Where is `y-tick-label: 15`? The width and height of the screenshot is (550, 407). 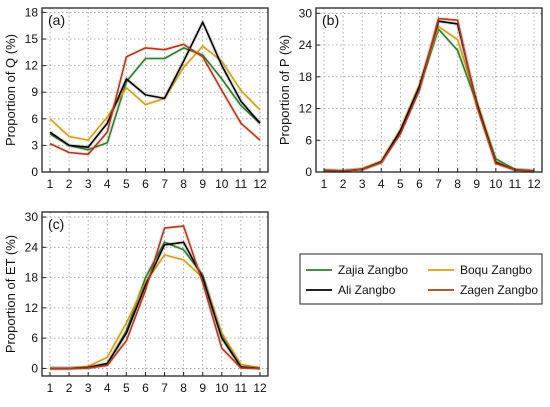 y-tick-label: 15 is located at coordinates (32, 39).